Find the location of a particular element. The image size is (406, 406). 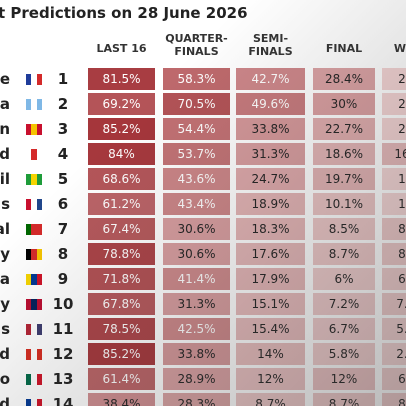

rank: 3 is located at coordinates (63, 129).